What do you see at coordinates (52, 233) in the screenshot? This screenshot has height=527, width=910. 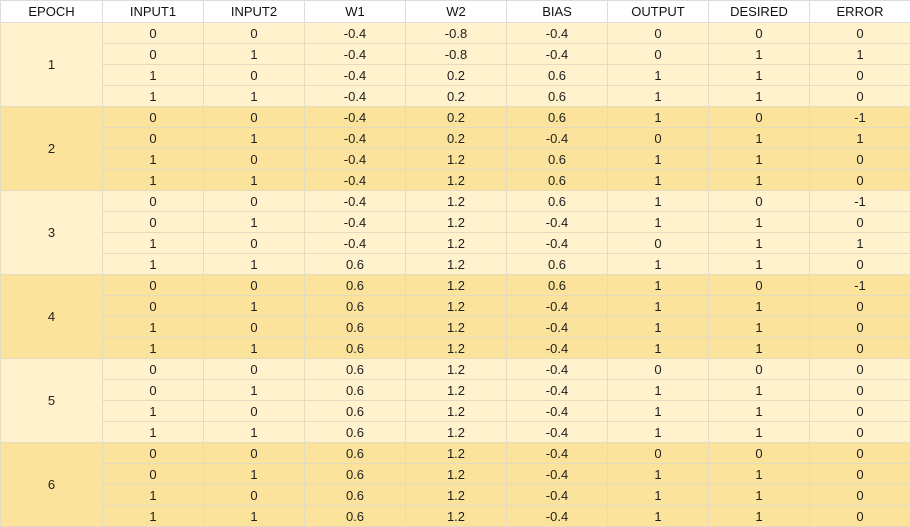 I see `epoch-cell: 3` at bounding box center [52, 233].